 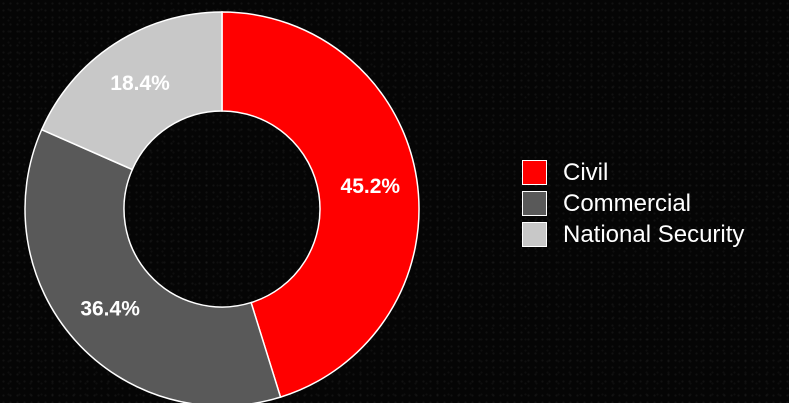 I want to click on legend: Civil Commercial National Security, so click(x=633, y=203).